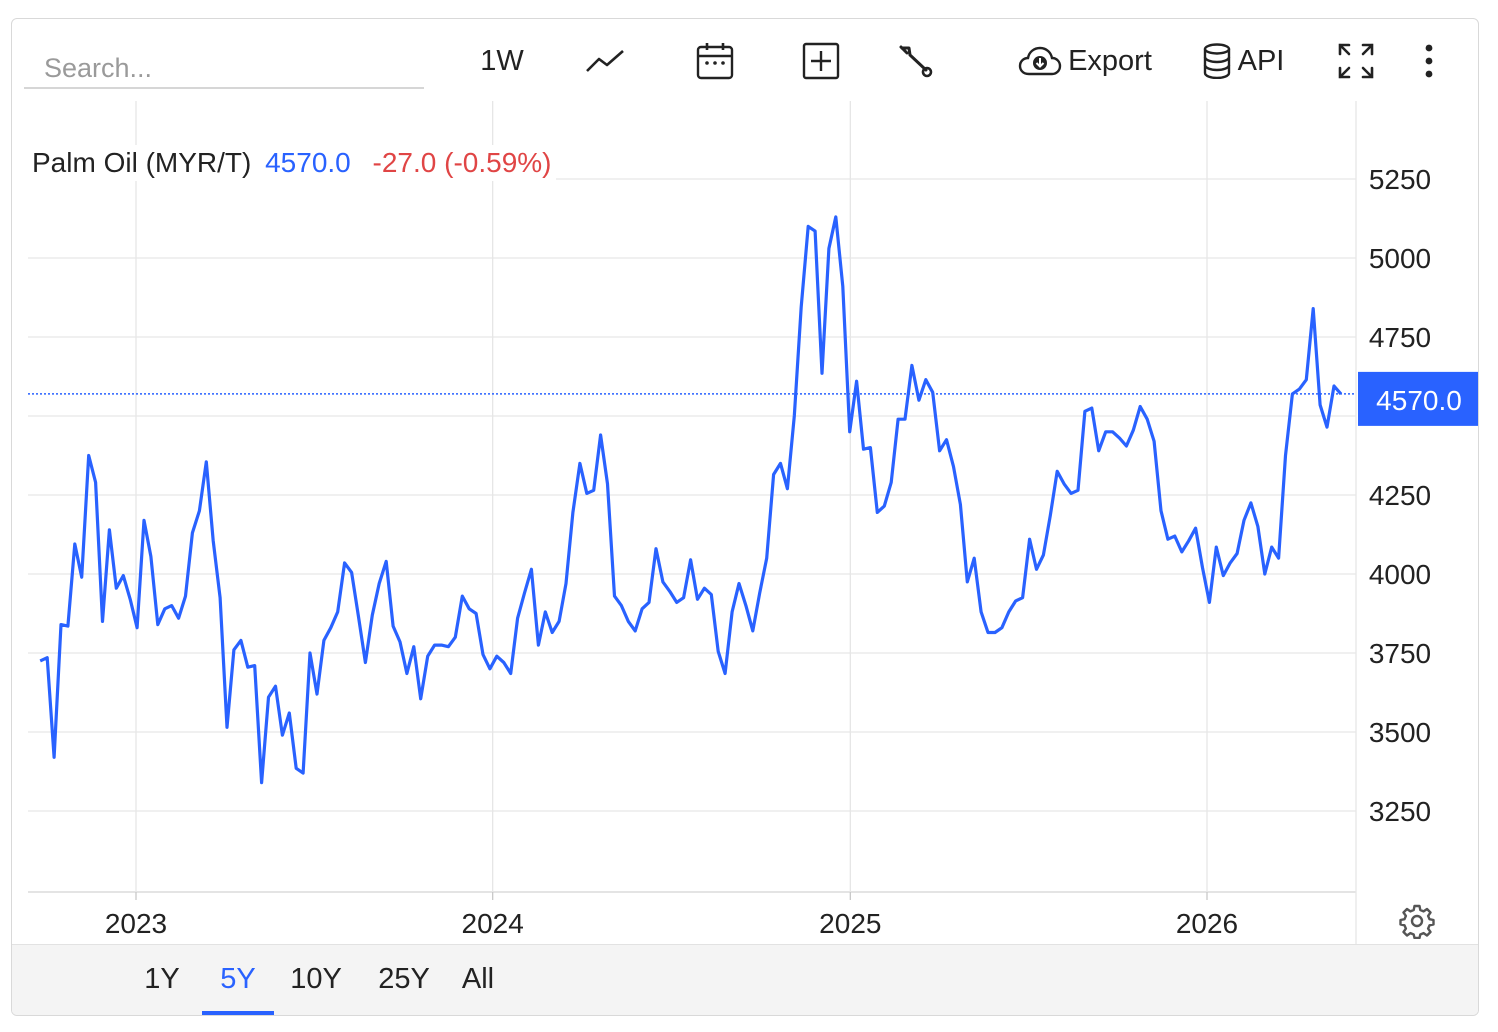 This screenshot has width=1498, height=1032. What do you see at coordinates (224, 69) in the screenshot?
I see `search-input` at bounding box center [224, 69].